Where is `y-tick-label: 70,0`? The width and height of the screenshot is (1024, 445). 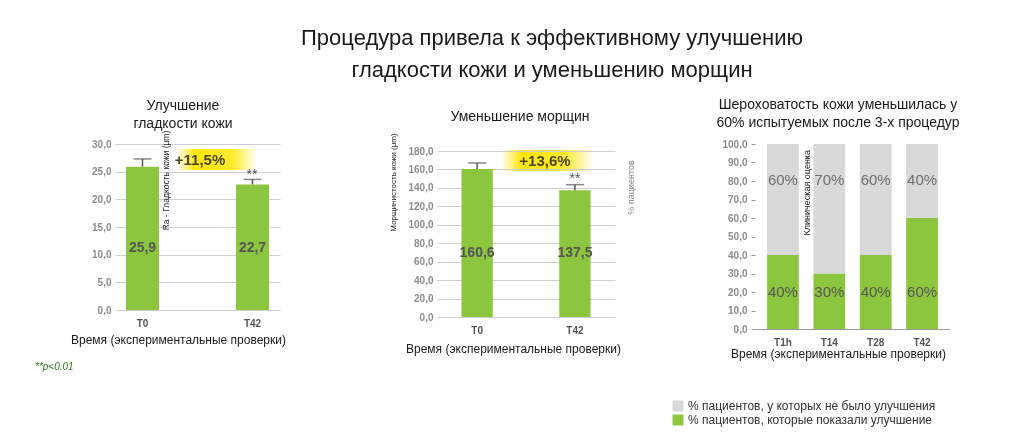
y-tick-label: 70,0 is located at coordinates (738, 200).